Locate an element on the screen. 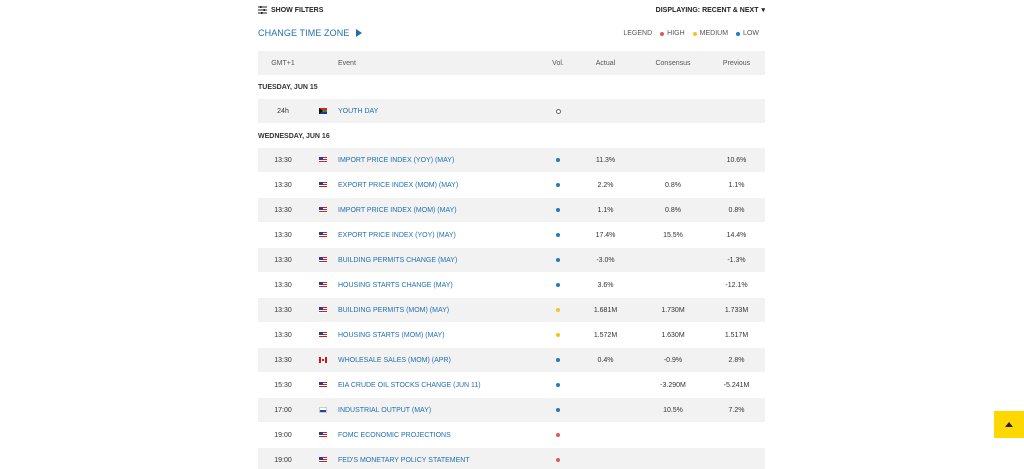 This screenshot has height=469, width=1024. event-link: BUILDING PERMITS (MOM) (MAY) is located at coordinates (394, 310).